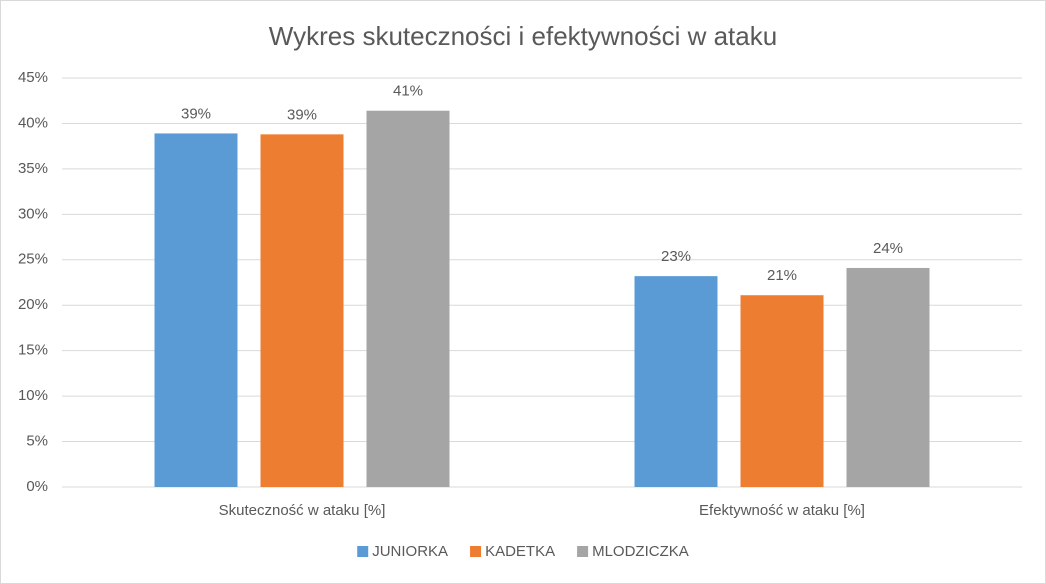  Describe the element at coordinates (37, 486) in the screenshot. I see `y-tick-label: 0%` at that location.